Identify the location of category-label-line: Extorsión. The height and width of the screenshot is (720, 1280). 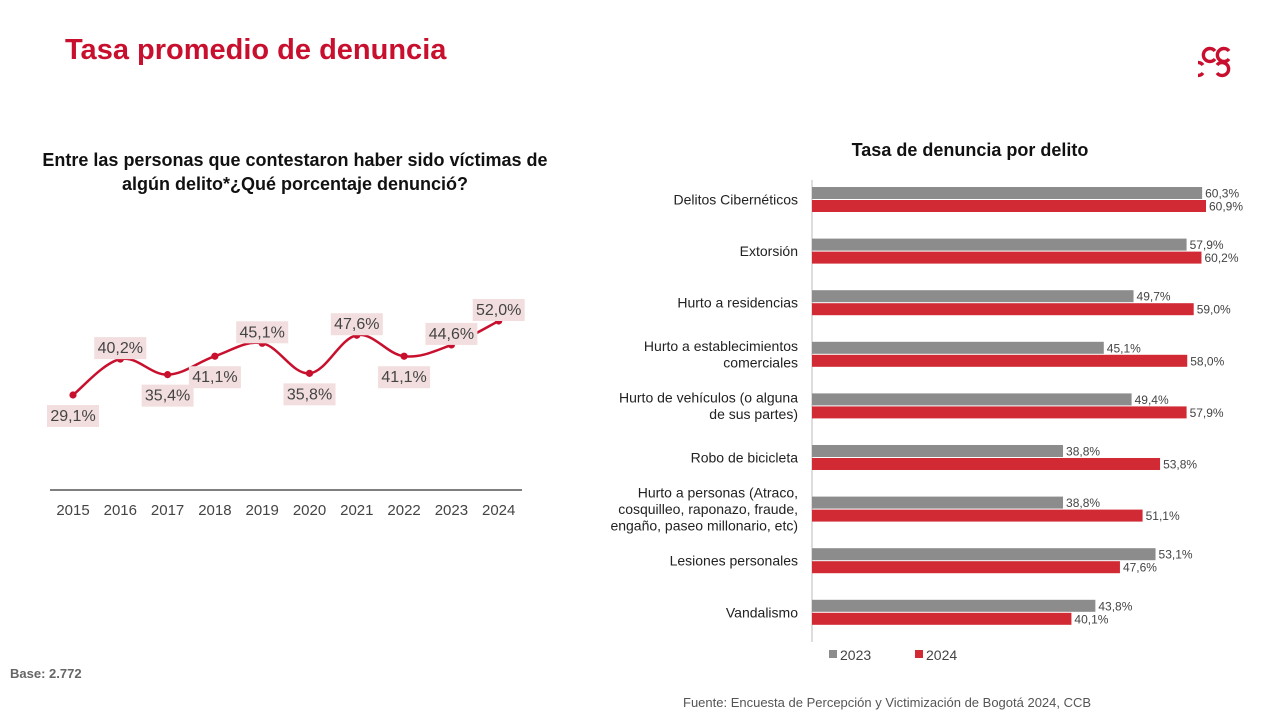
(769, 251).